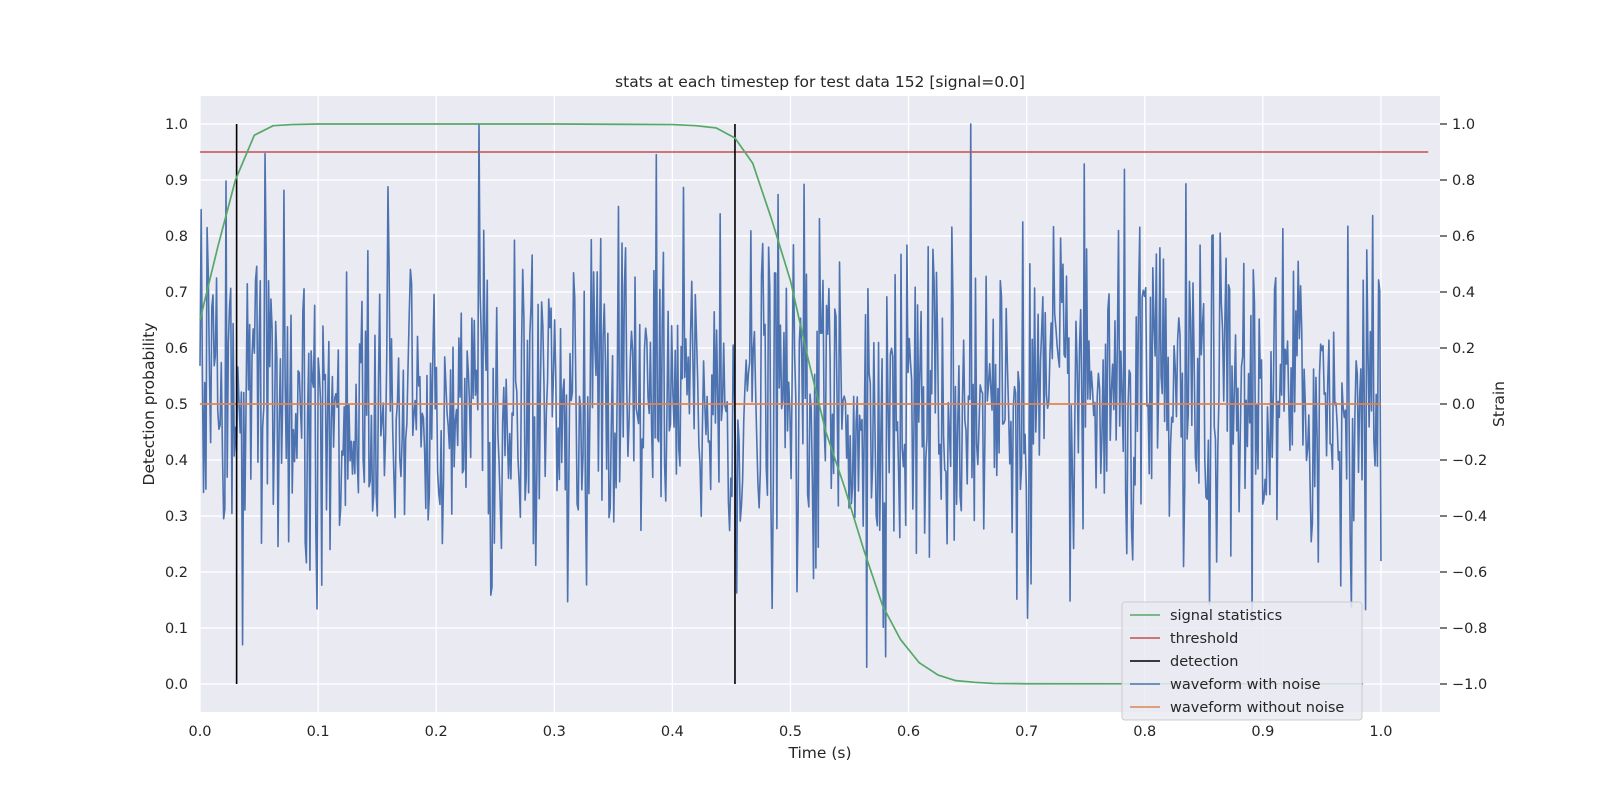 Image resolution: width=1600 pixels, height=804 pixels. Describe the element at coordinates (554, 732) in the screenshot. I see `x-tick-label: 0.3` at that location.